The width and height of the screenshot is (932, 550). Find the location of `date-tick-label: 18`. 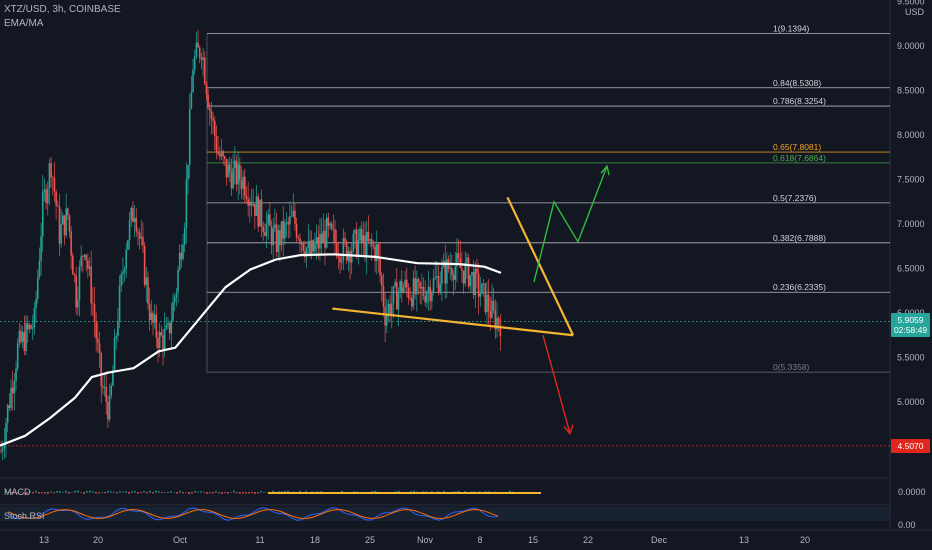

date-tick-label: 18 is located at coordinates (315, 540).